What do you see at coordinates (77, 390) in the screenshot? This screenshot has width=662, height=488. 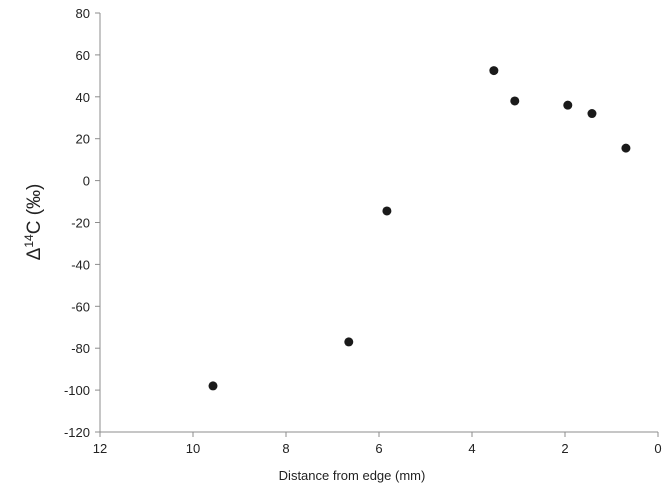 I see `y-tick-label: -100` at bounding box center [77, 390].